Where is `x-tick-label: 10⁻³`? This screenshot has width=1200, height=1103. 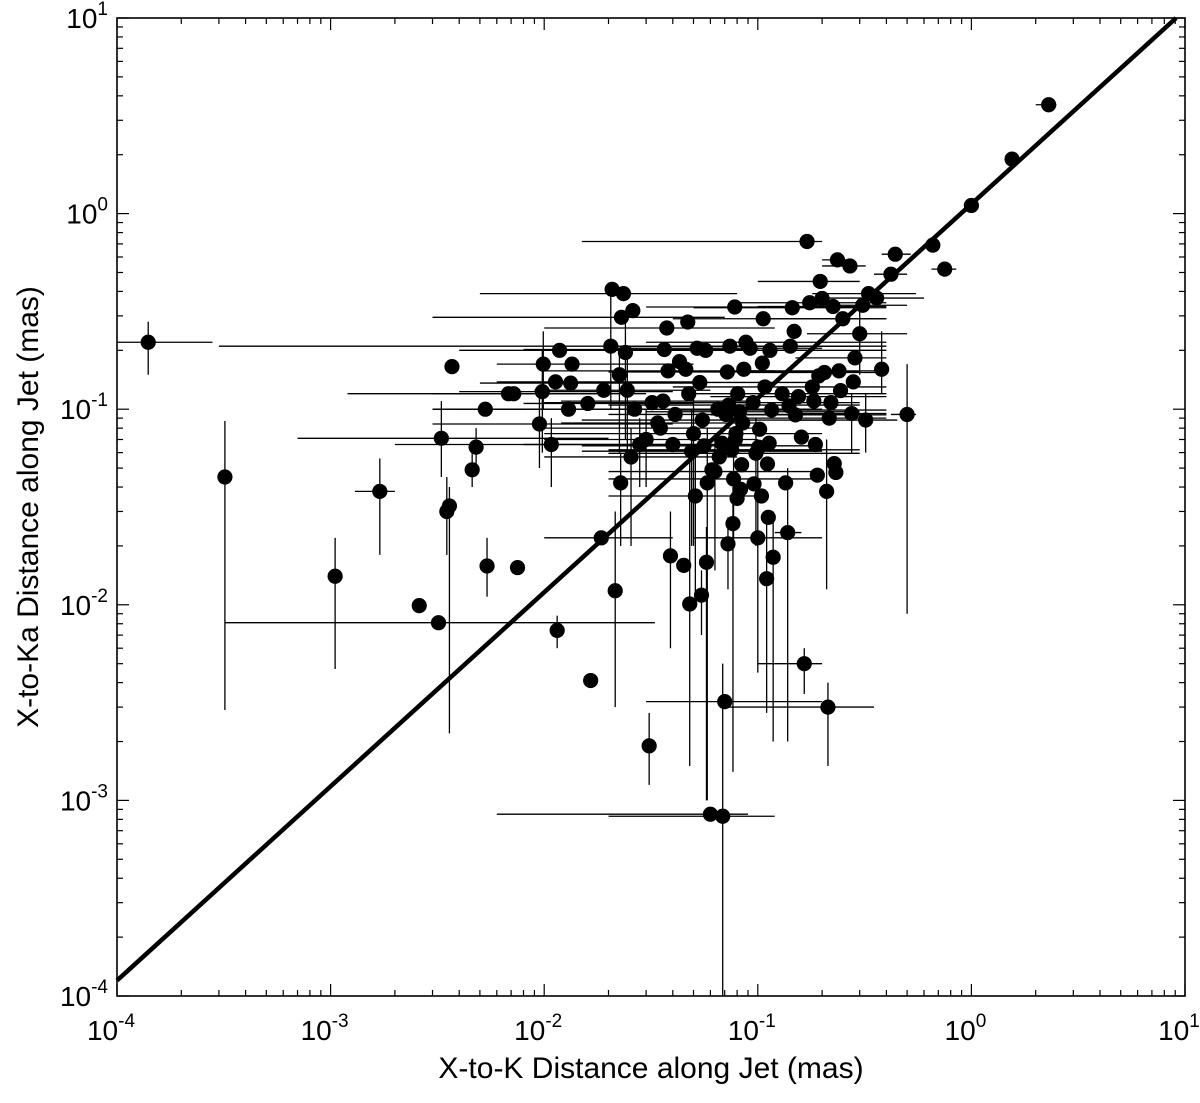
x-tick-label: 10⁻³ is located at coordinates (325, 1028).